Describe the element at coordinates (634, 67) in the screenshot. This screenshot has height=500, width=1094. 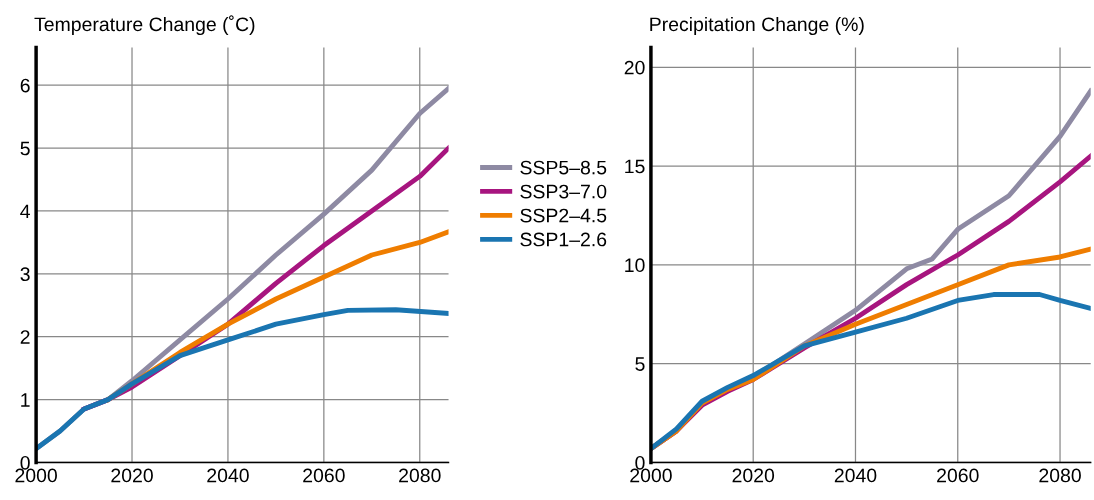
I see `y-tick-label: 20` at that location.